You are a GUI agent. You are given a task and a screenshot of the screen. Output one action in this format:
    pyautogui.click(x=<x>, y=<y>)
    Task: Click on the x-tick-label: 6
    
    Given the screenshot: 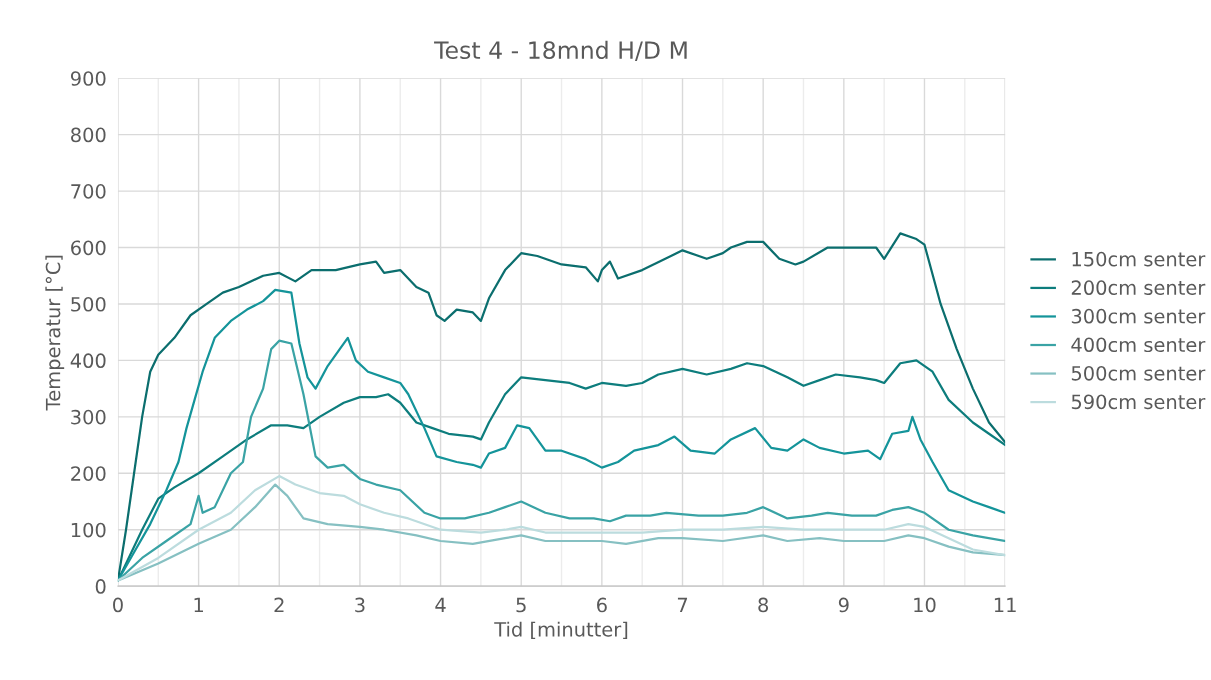 What is the action you would take?
    pyautogui.click(x=602, y=605)
    